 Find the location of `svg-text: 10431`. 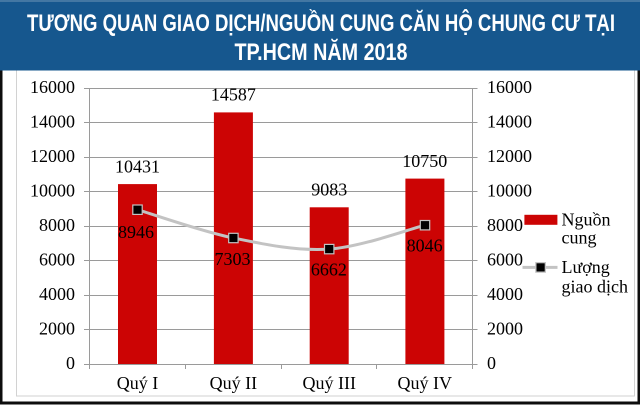

svg-text: 10431 is located at coordinates (137, 166).